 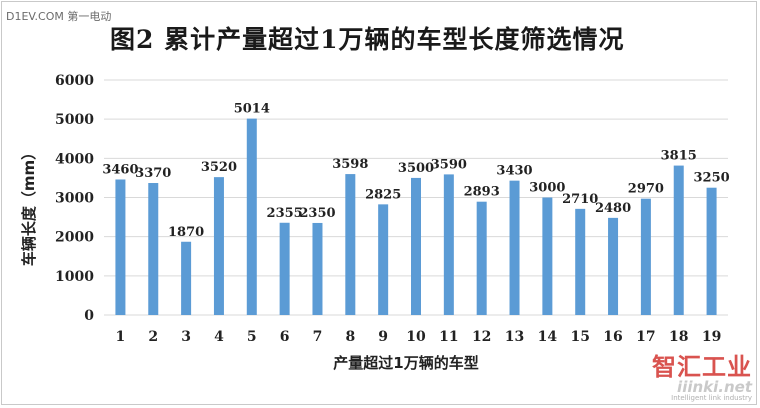 What do you see at coordinates (252, 109) in the screenshot?
I see `data-label: 5014` at bounding box center [252, 109].